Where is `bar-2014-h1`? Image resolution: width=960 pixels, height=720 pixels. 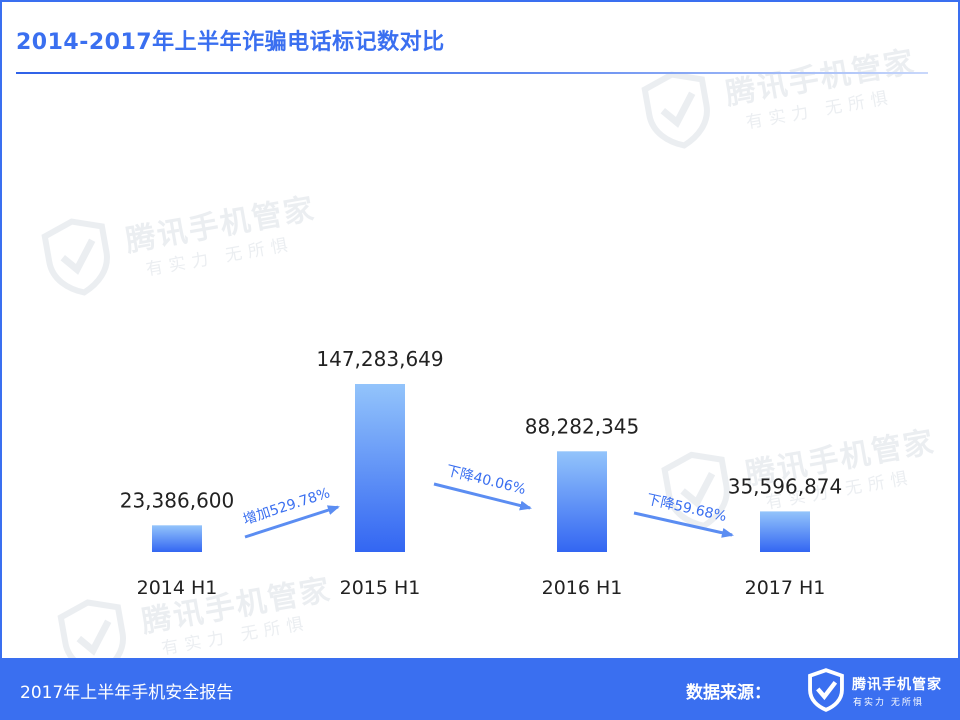
bar-2014-h1 is located at coordinates (177, 538).